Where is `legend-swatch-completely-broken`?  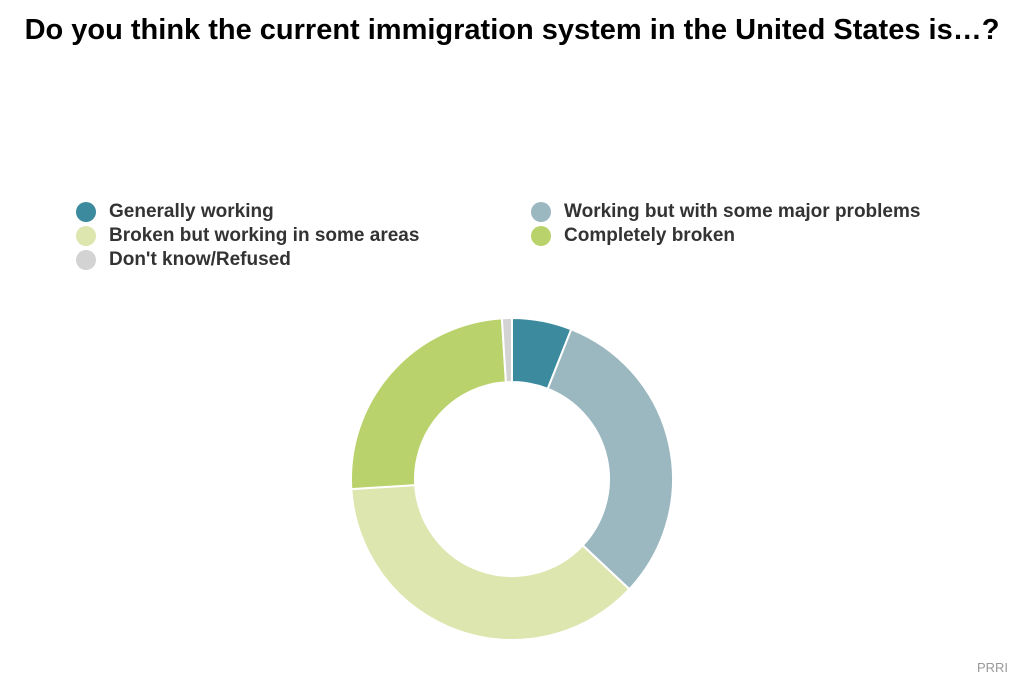
legend-swatch-completely-broken is located at coordinates (541, 236).